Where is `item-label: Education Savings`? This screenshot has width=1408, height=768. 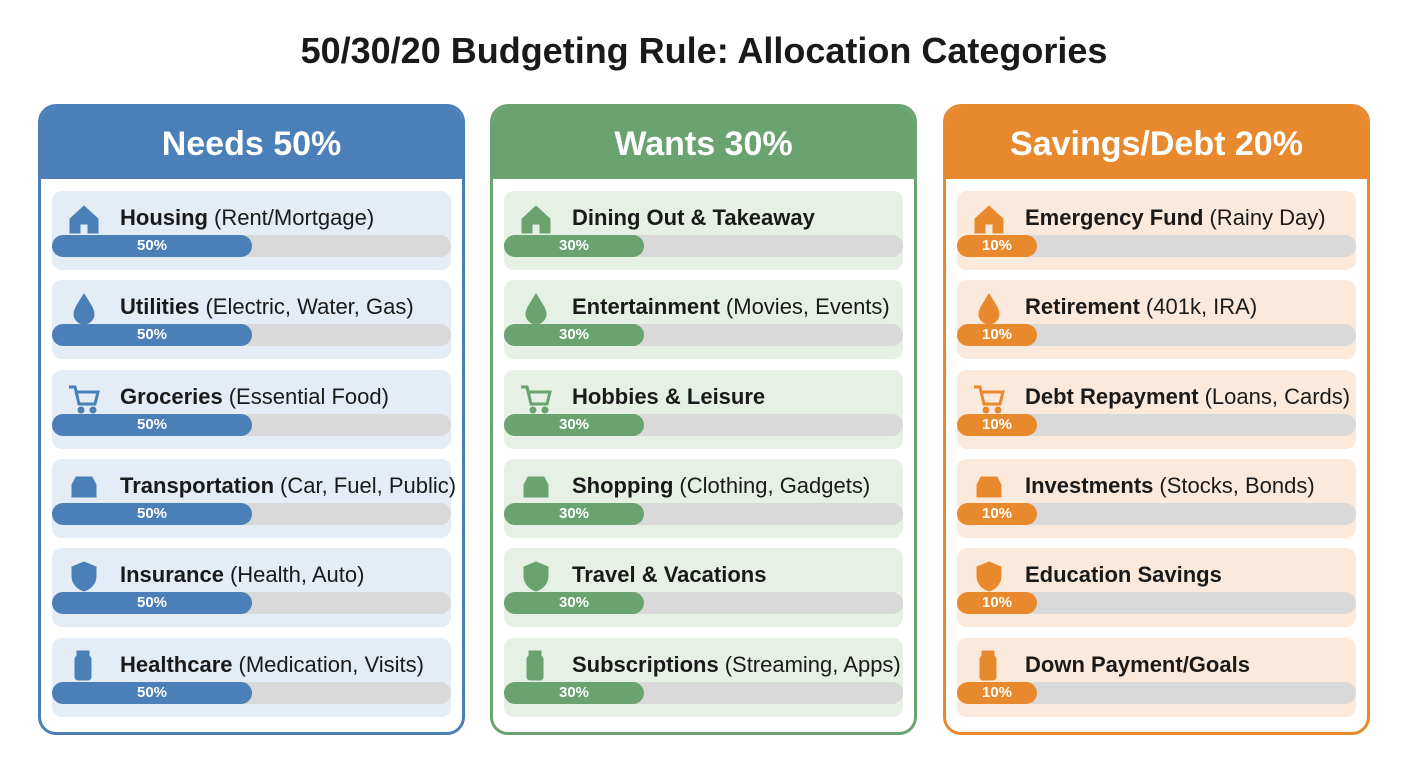
item-label: Education Savings is located at coordinates (1123, 575).